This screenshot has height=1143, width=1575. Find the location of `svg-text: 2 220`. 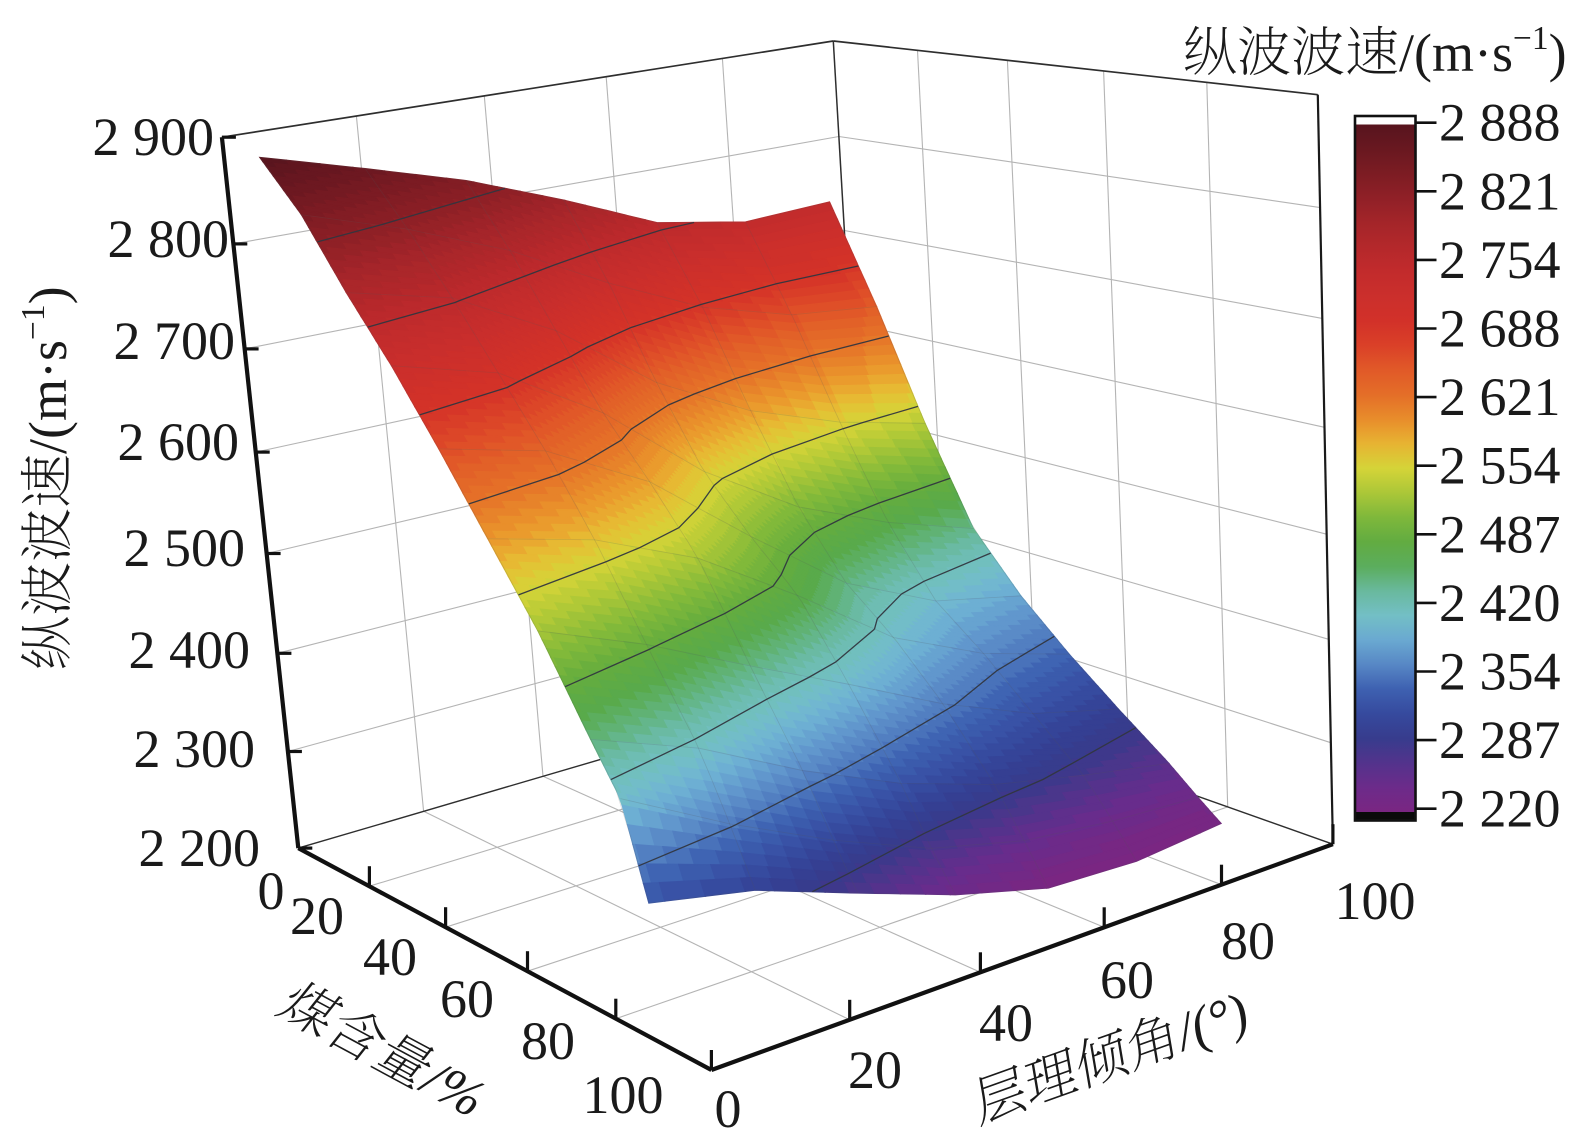

svg-text: 2 220 is located at coordinates (1500, 809).